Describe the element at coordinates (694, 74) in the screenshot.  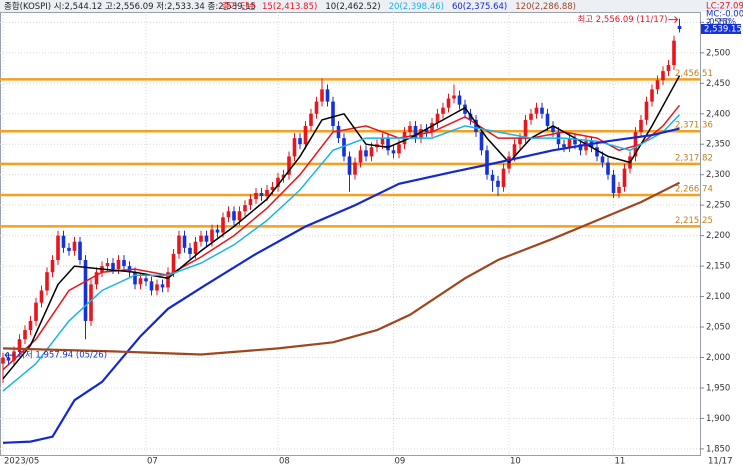
I see `support-label: 2,456.51` at that location.